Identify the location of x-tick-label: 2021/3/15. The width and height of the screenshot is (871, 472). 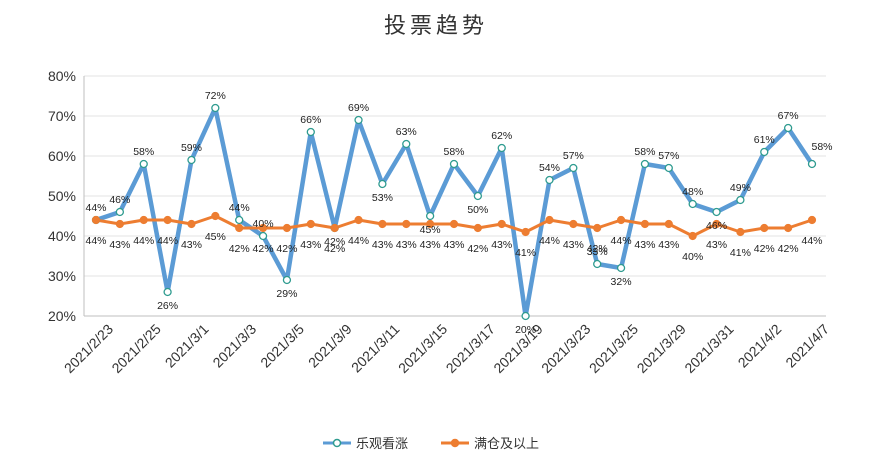
(423, 349).